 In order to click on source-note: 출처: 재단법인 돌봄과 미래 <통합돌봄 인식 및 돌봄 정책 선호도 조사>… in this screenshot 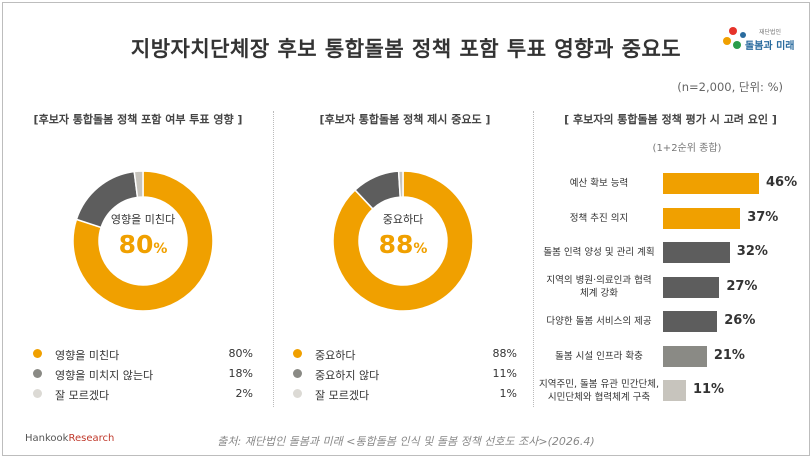, I will do `click(406, 441)`.